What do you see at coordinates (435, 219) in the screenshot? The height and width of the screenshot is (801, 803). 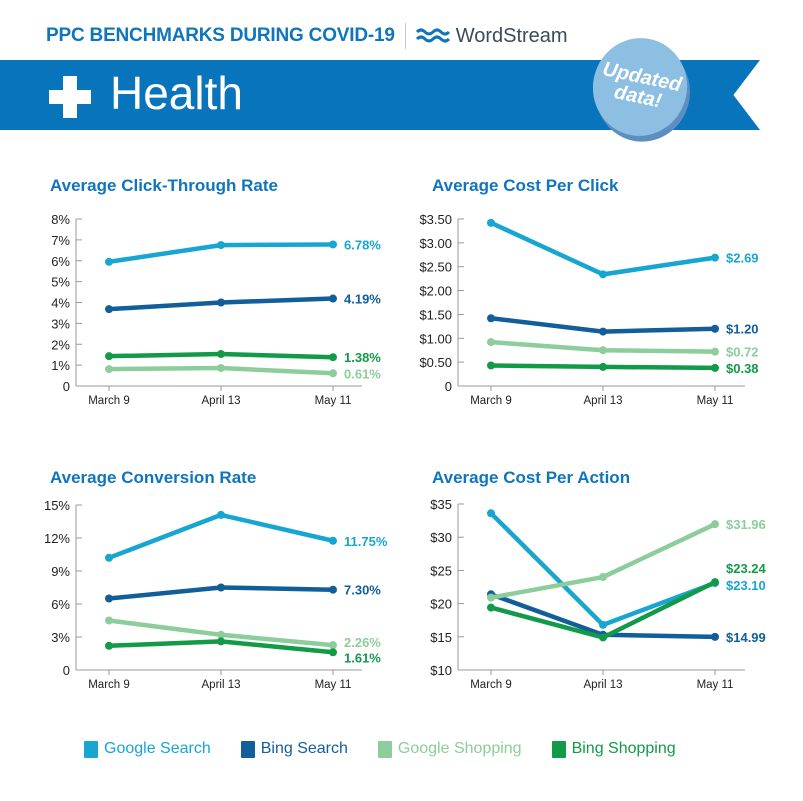 I see `y-tick-label: $3.50` at bounding box center [435, 219].